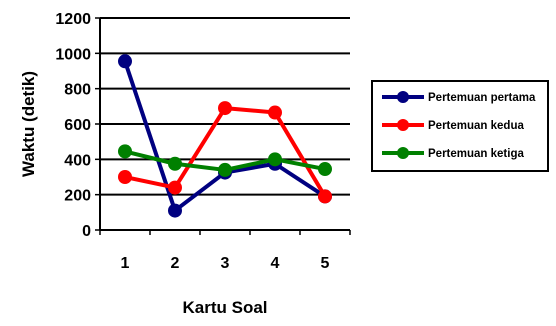  Describe the element at coordinates (175, 263) in the screenshot. I see `x-tick-label: 2` at that location.